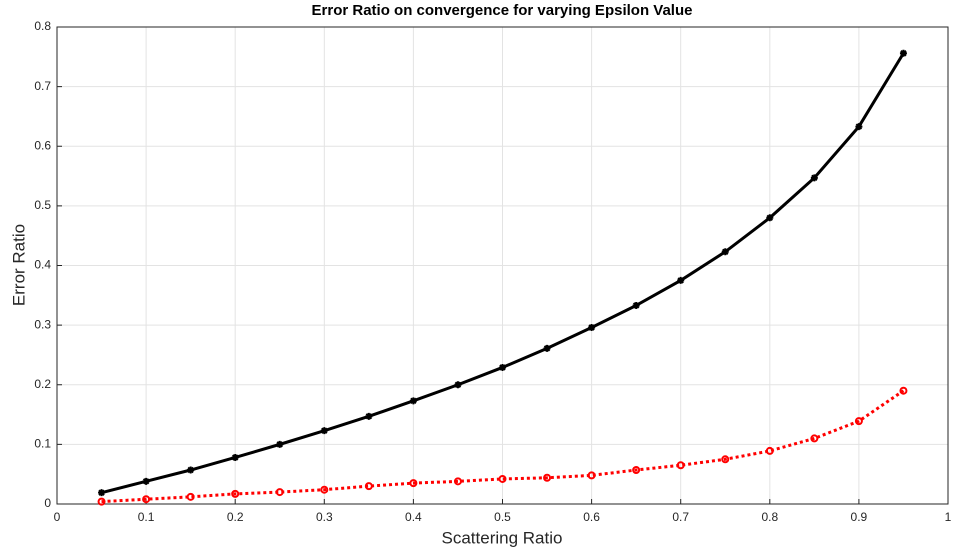 The height and width of the screenshot is (554, 956). What do you see at coordinates (42, 205) in the screenshot?
I see `y-tick-label: 0.5` at bounding box center [42, 205].